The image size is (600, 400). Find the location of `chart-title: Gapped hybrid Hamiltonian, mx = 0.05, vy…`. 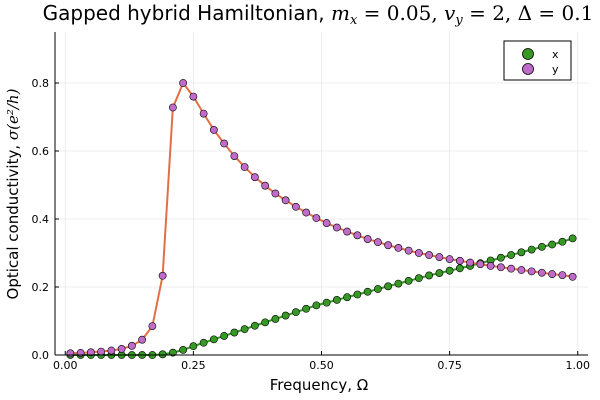

chart-title: Gapped hybrid Hamiltonian, mx = 0.05, vy… is located at coordinates (318, 14).